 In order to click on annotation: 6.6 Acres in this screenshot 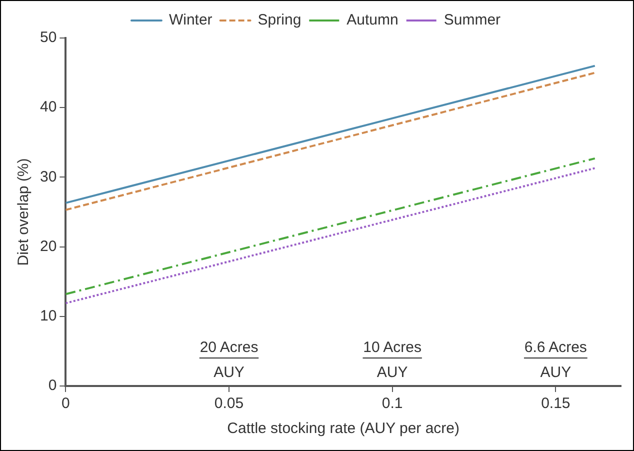, I will do `click(555, 347)`.